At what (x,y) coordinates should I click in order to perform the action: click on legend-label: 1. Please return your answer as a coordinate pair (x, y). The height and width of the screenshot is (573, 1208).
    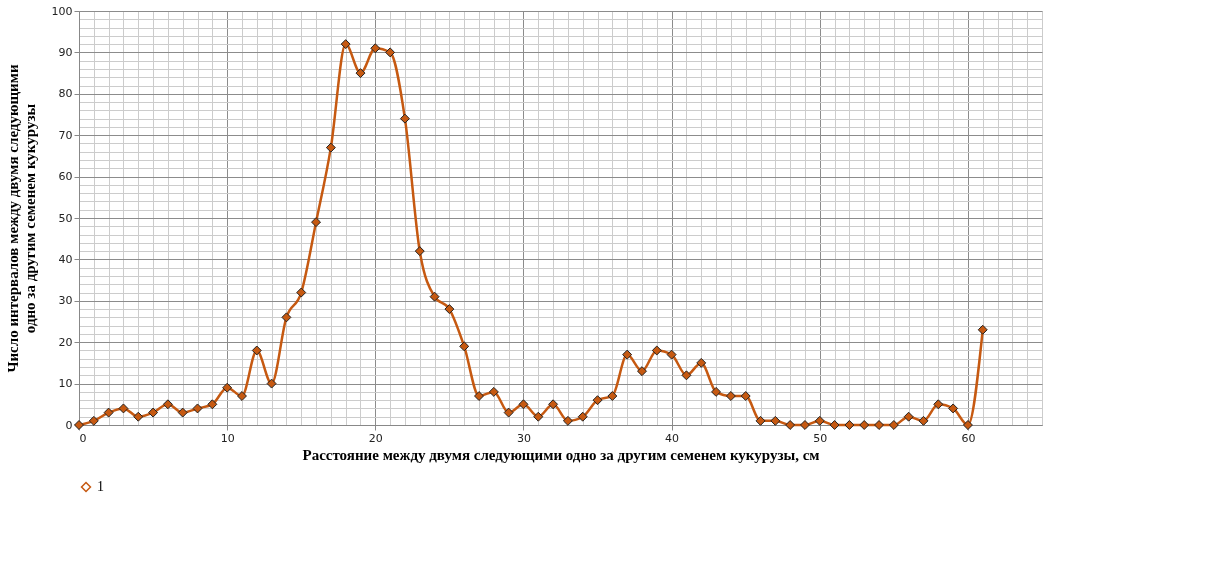
    Looking at the image, I should click on (100, 486).